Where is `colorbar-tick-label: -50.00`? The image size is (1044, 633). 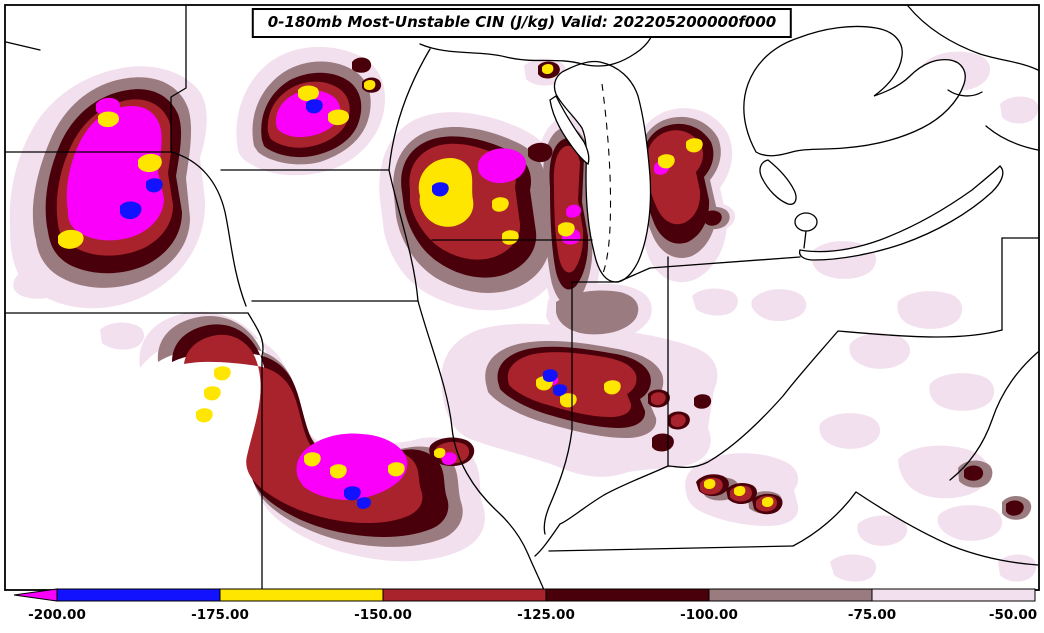
colorbar-tick-label: -50.00 is located at coordinates (1013, 615).